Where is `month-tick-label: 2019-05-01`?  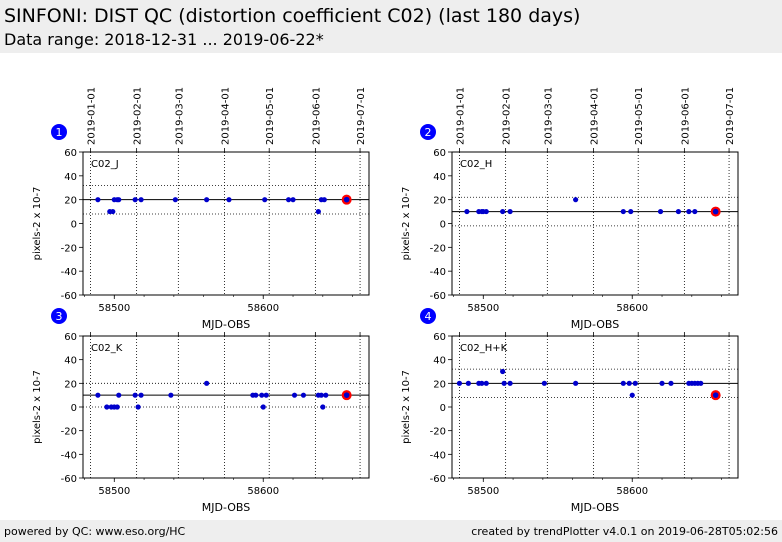 month-tick-label: 2019-05-01 is located at coordinates (639, 116).